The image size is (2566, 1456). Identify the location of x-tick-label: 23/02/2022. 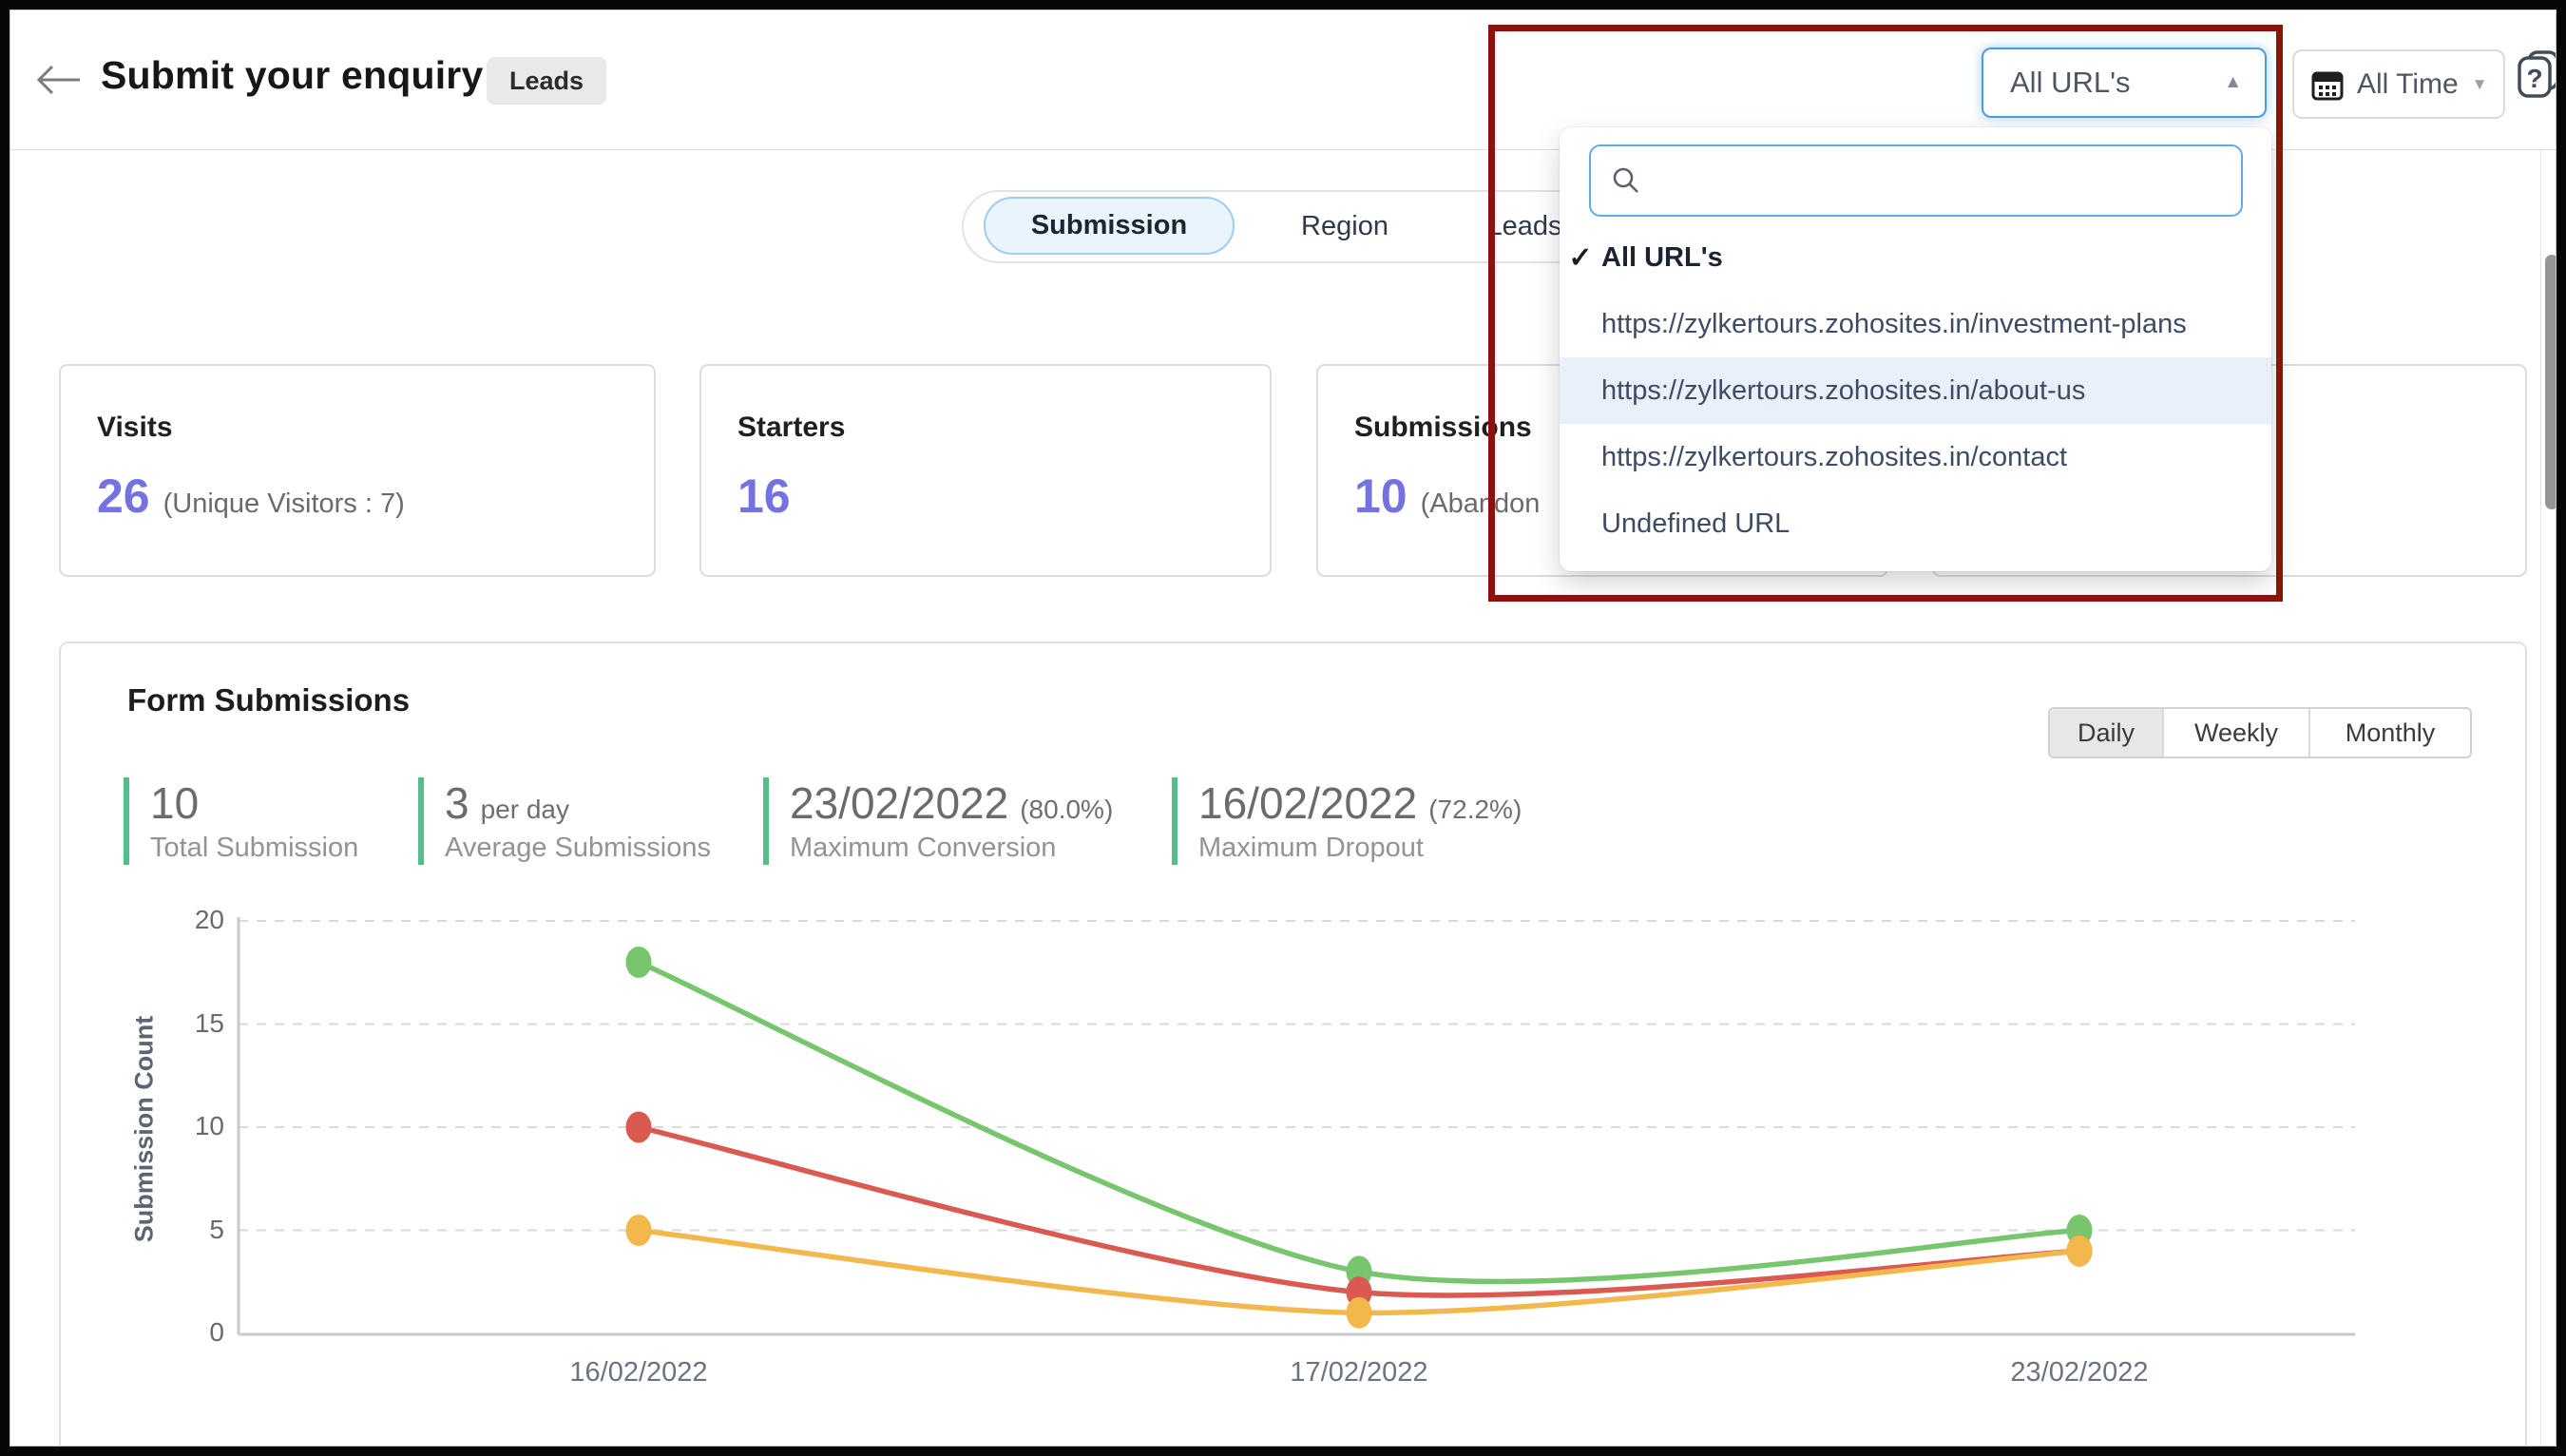
(2079, 1372).